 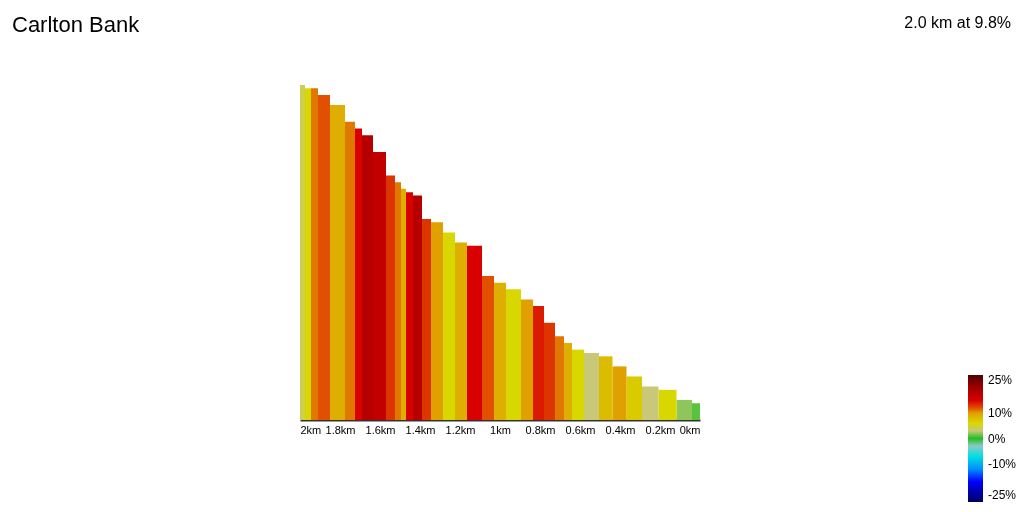 What do you see at coordinates (460, 429) in the screenshot?
I see `x-tick-label: 1.2km` at bounding box center [460, 429].